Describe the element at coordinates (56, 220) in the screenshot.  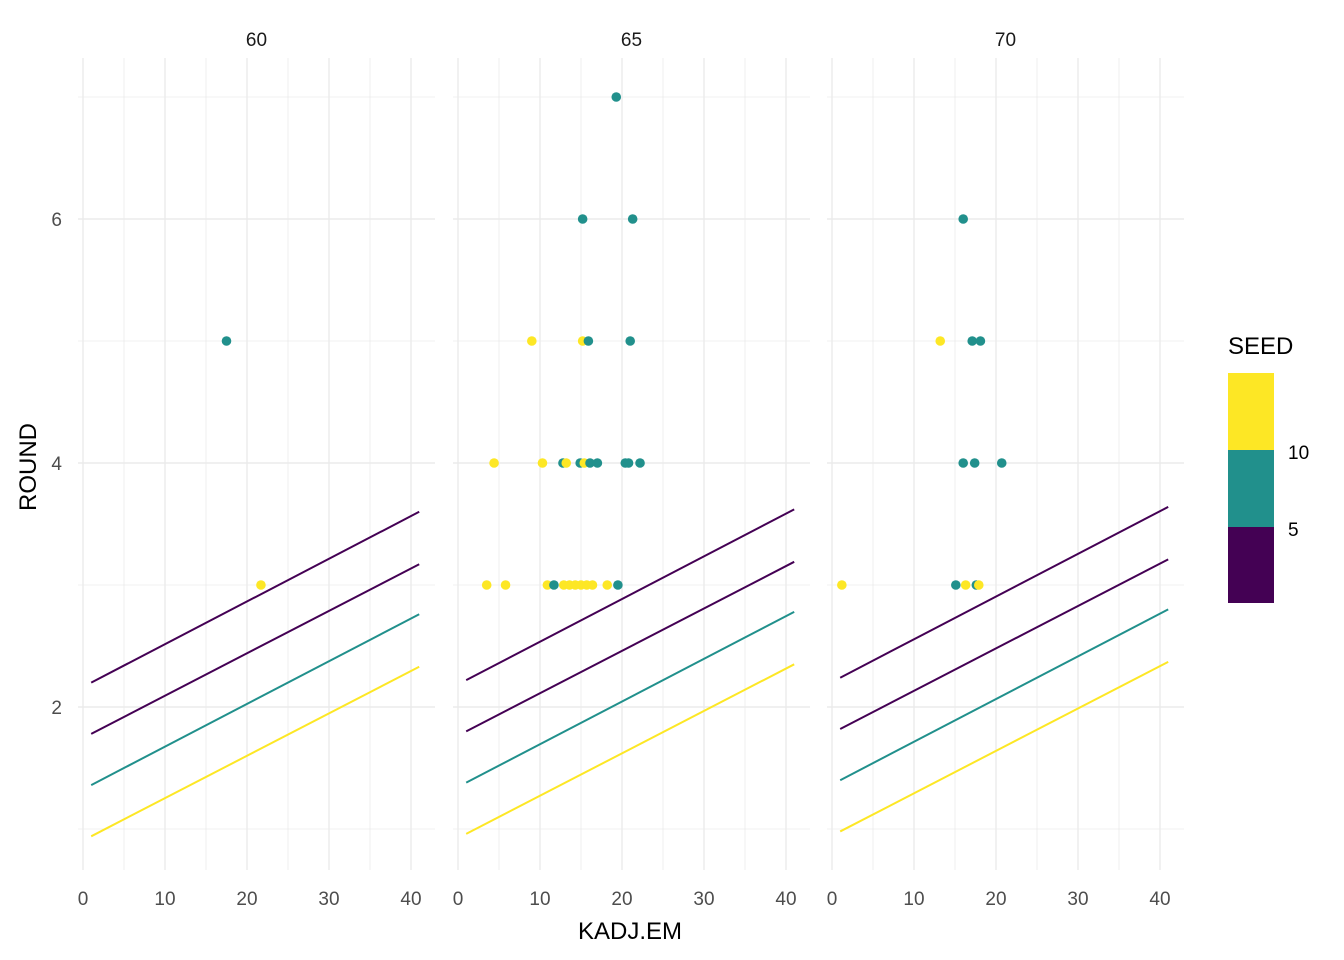
I see `y-tick-label: 6` at that location.